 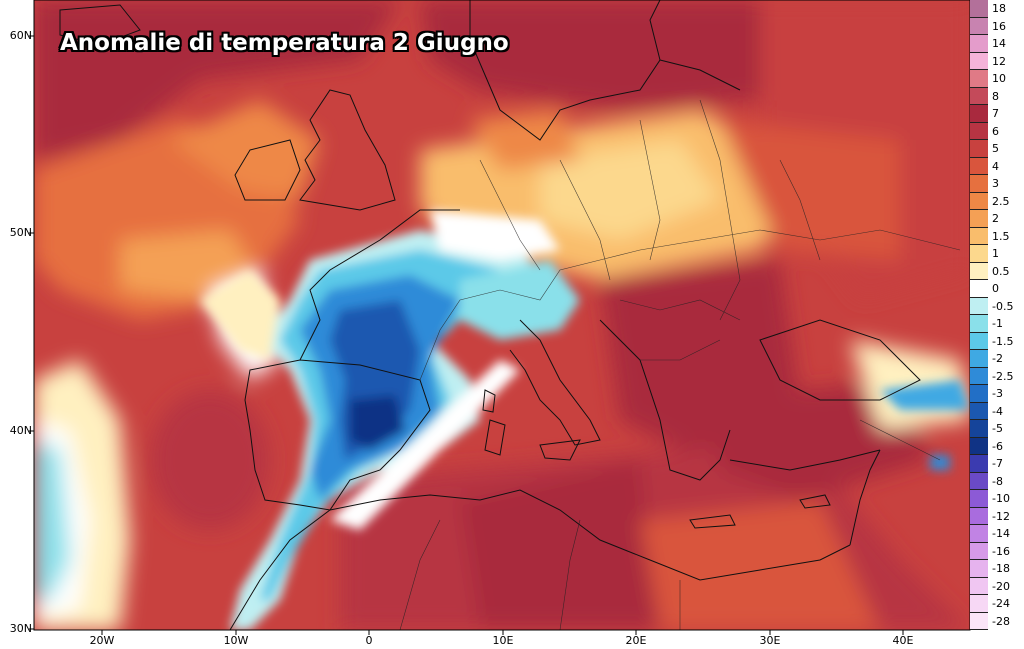 I want to click on legend-entry: -4, so click(x=997, y=411).